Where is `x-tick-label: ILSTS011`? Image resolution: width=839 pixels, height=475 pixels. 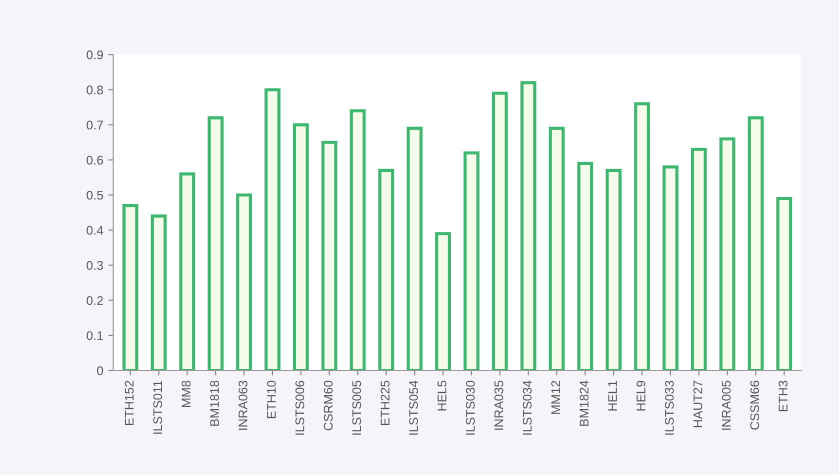 x-tick-label: ILSTS011 is located at coordinates (157, 407).